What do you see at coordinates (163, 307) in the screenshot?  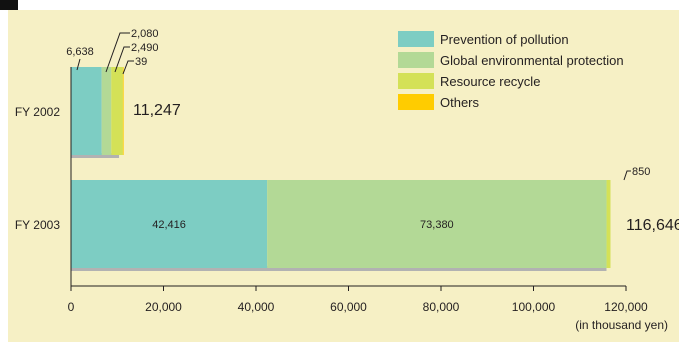 I see `x-tick-label: 20,000` at bounding box center [163, 307].